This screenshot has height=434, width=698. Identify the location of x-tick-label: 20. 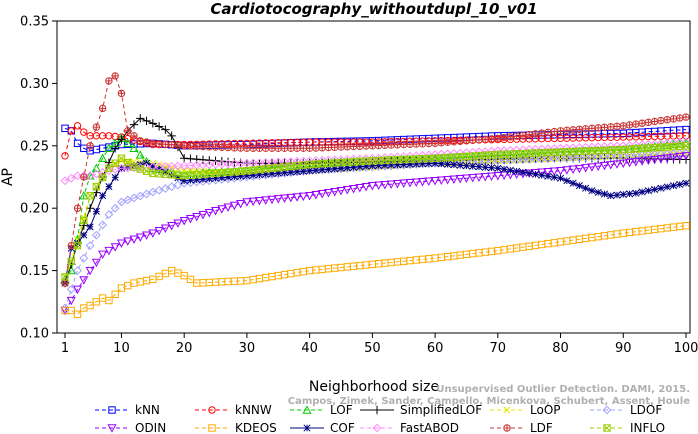
(184, 348).